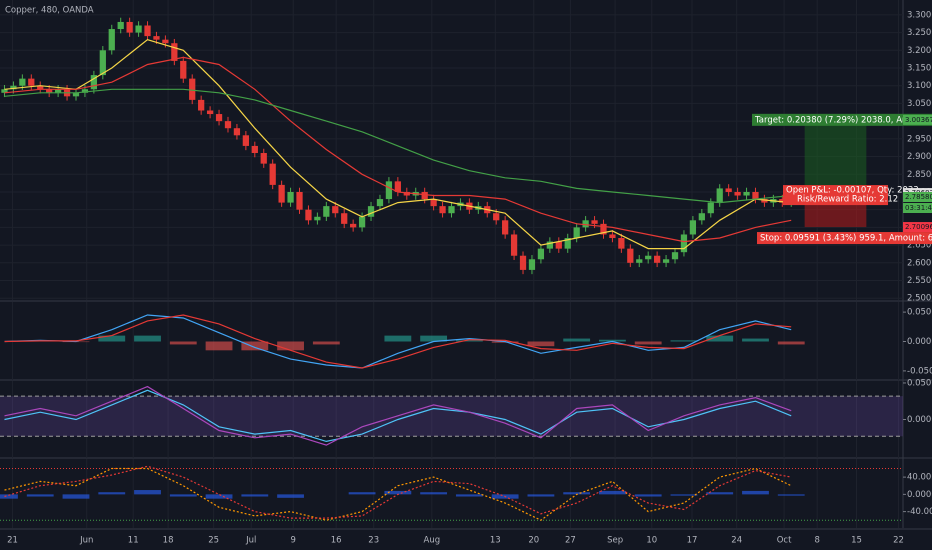 The image size is (932, 550). What do you see at coordinates (919, 86) in the screenshot?
I see `y-tick-label: 3.10000` at bounding box center [919, 86].